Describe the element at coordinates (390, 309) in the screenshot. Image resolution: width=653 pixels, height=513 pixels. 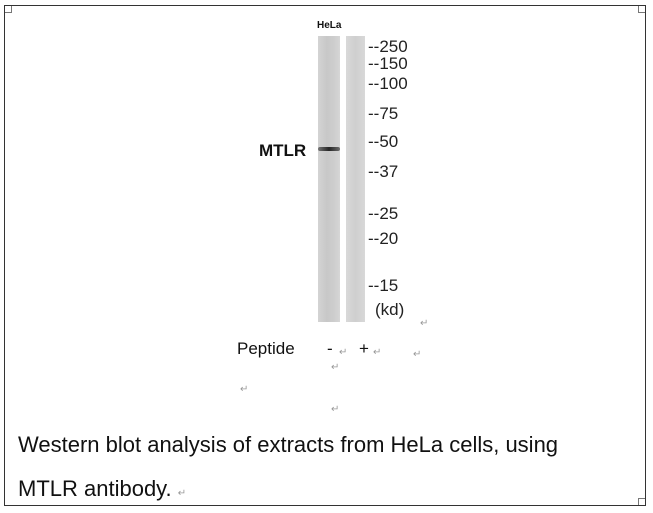
I see `unit-label: (kd)` at that location.